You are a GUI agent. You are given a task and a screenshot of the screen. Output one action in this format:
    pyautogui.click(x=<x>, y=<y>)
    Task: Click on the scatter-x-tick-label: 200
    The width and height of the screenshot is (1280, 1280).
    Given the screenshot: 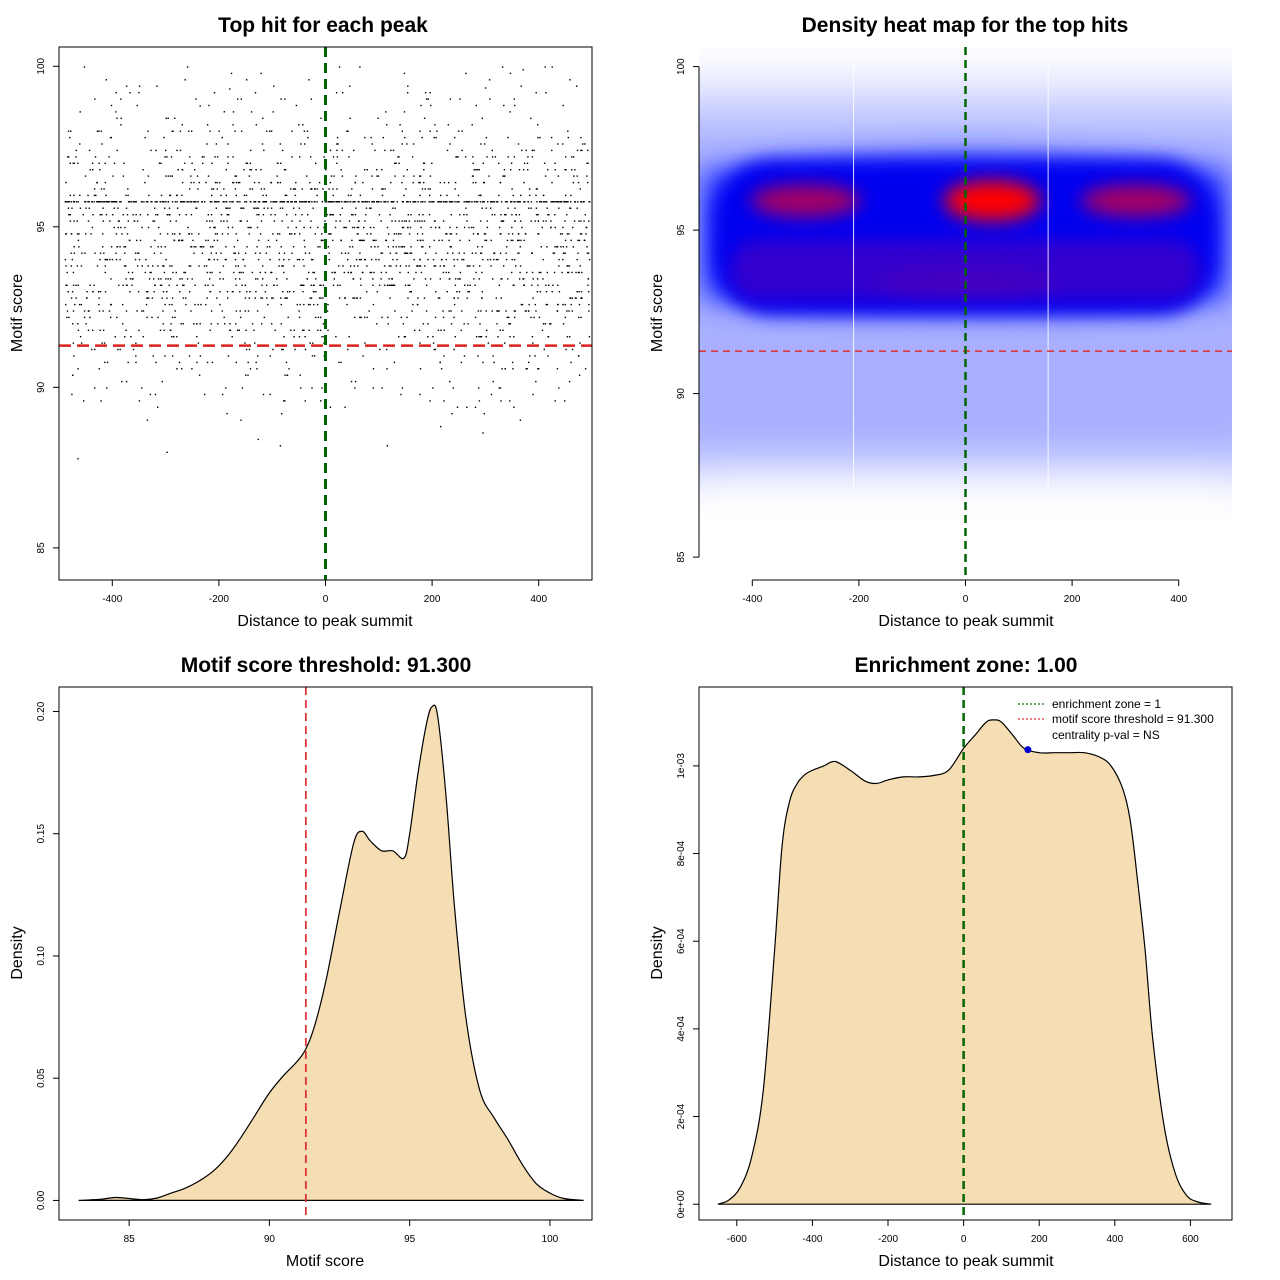 What is the action you would take?
    pyautogui.click(x=432, y=599)
    